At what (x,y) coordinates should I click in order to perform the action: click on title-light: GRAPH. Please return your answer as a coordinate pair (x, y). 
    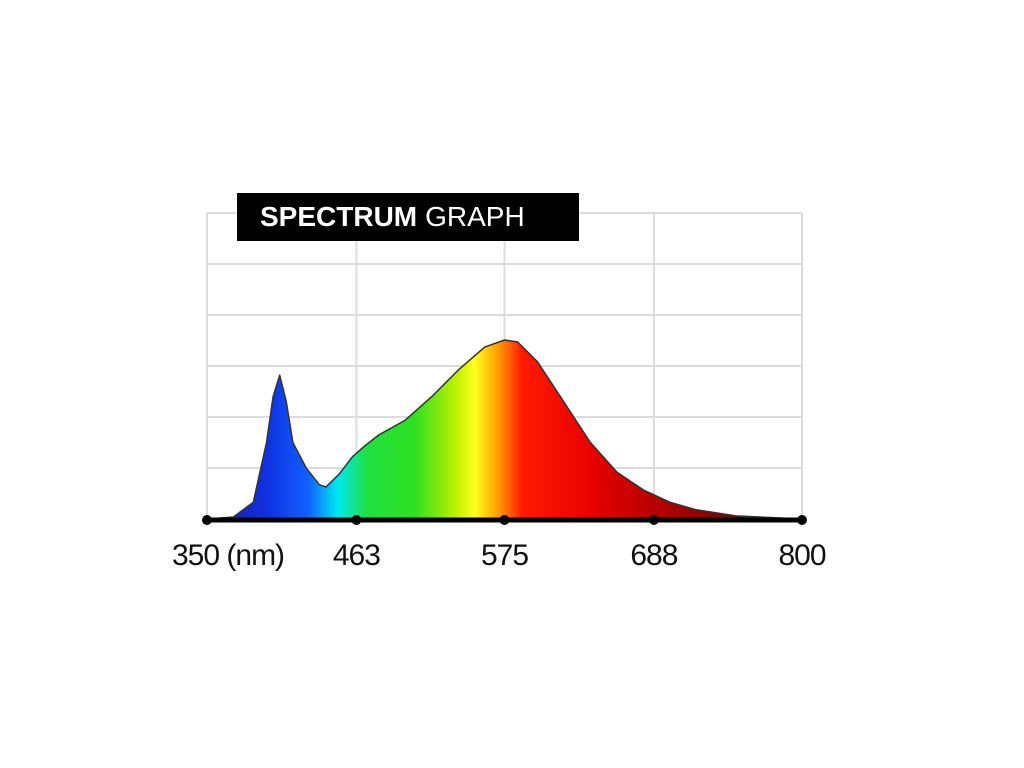
    Looking at the image, I should click on (475, 216).